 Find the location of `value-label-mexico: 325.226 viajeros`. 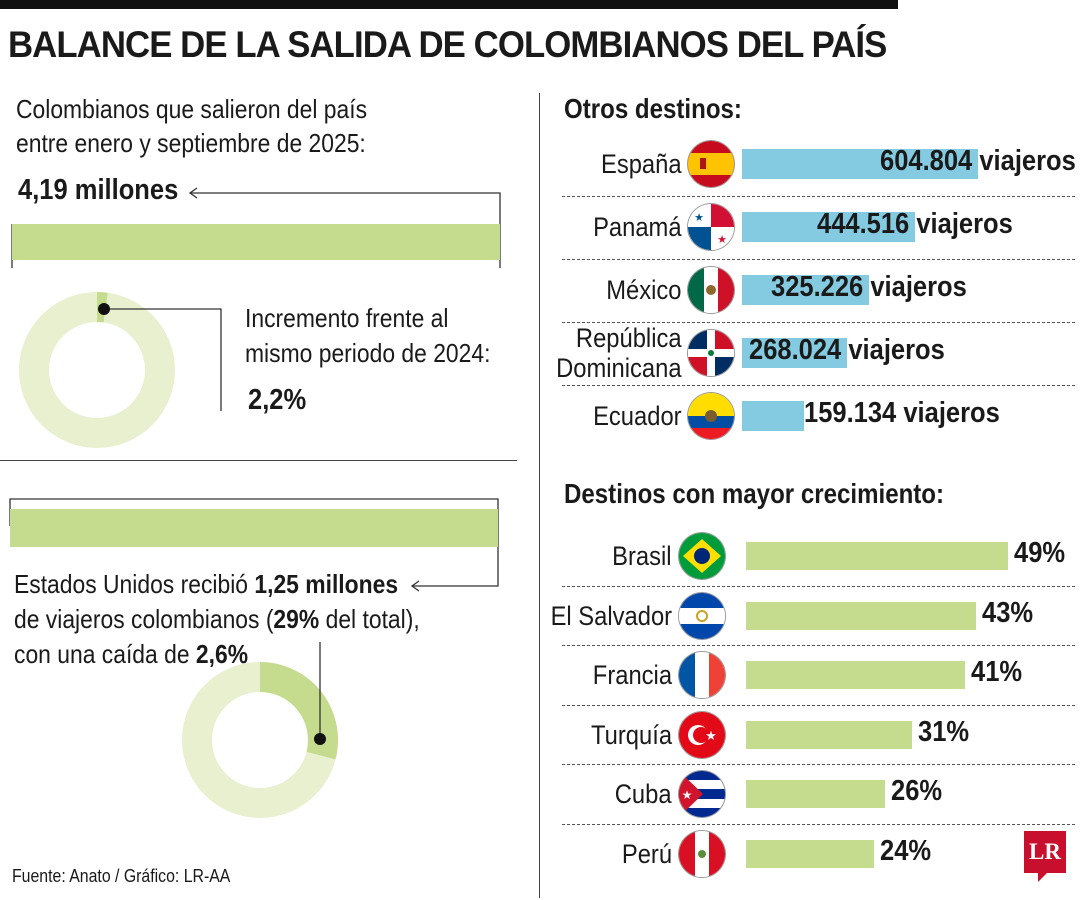

value-label-mexico: 325.226 viajeros is located at coordinates (869, 287).